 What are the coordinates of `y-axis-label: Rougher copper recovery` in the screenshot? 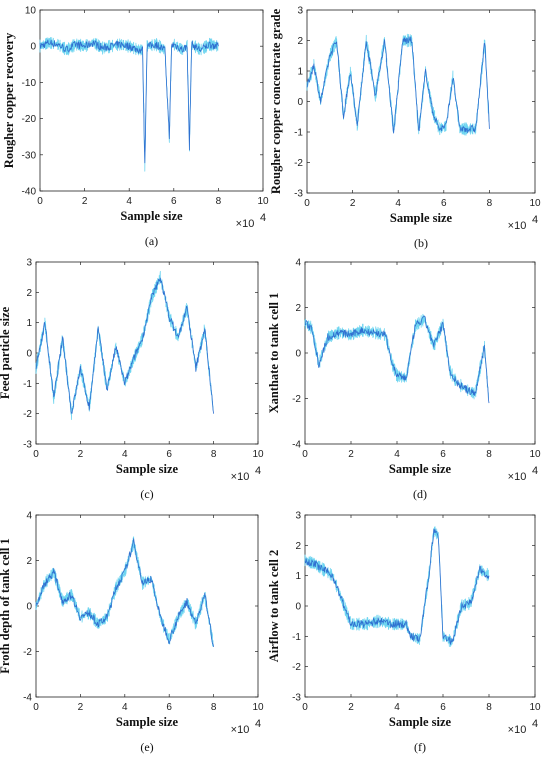 It's located at (9, 100).